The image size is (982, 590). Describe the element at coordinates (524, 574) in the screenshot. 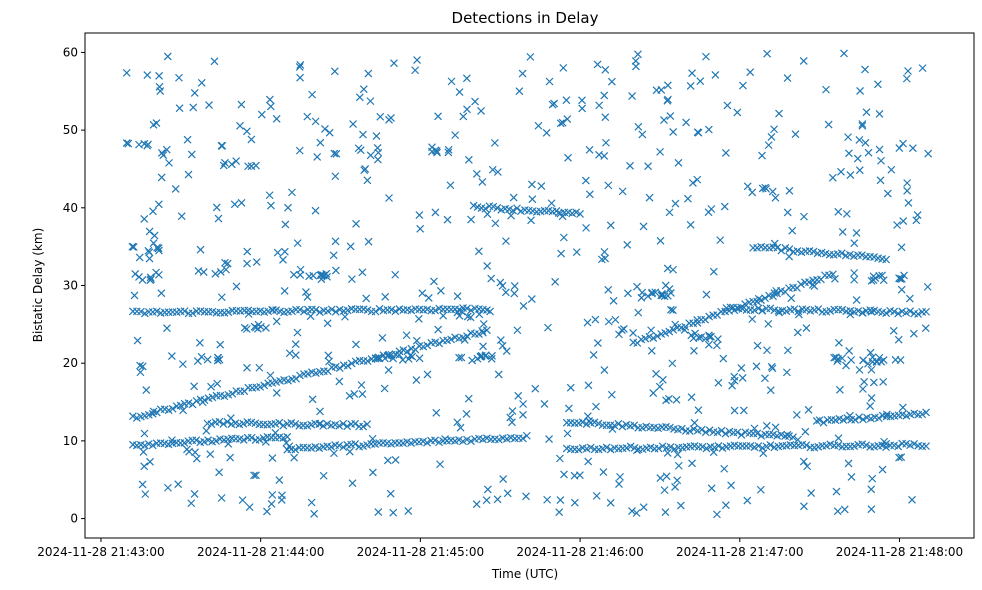

I see `x-axis-label: Time (UTC)` at that location.